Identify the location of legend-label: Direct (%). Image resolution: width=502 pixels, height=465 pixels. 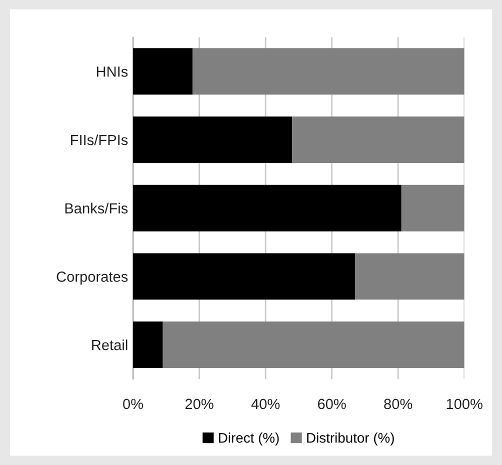
(249, 439).